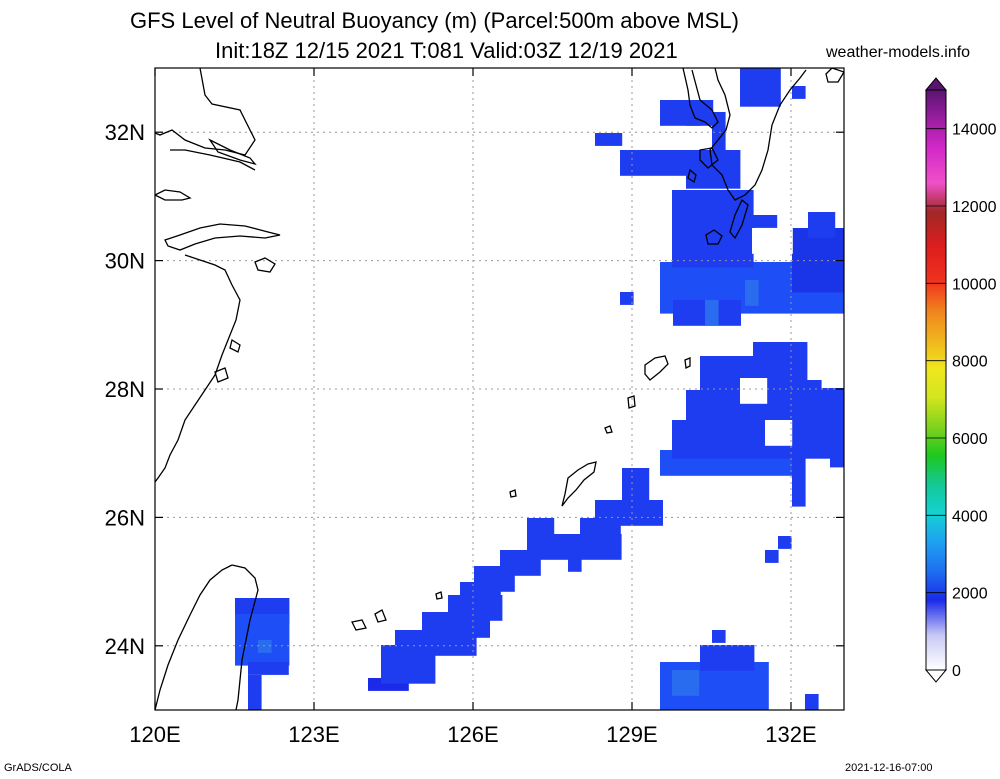  I want to click on colorbar-label: 8000, so click(970, 362).